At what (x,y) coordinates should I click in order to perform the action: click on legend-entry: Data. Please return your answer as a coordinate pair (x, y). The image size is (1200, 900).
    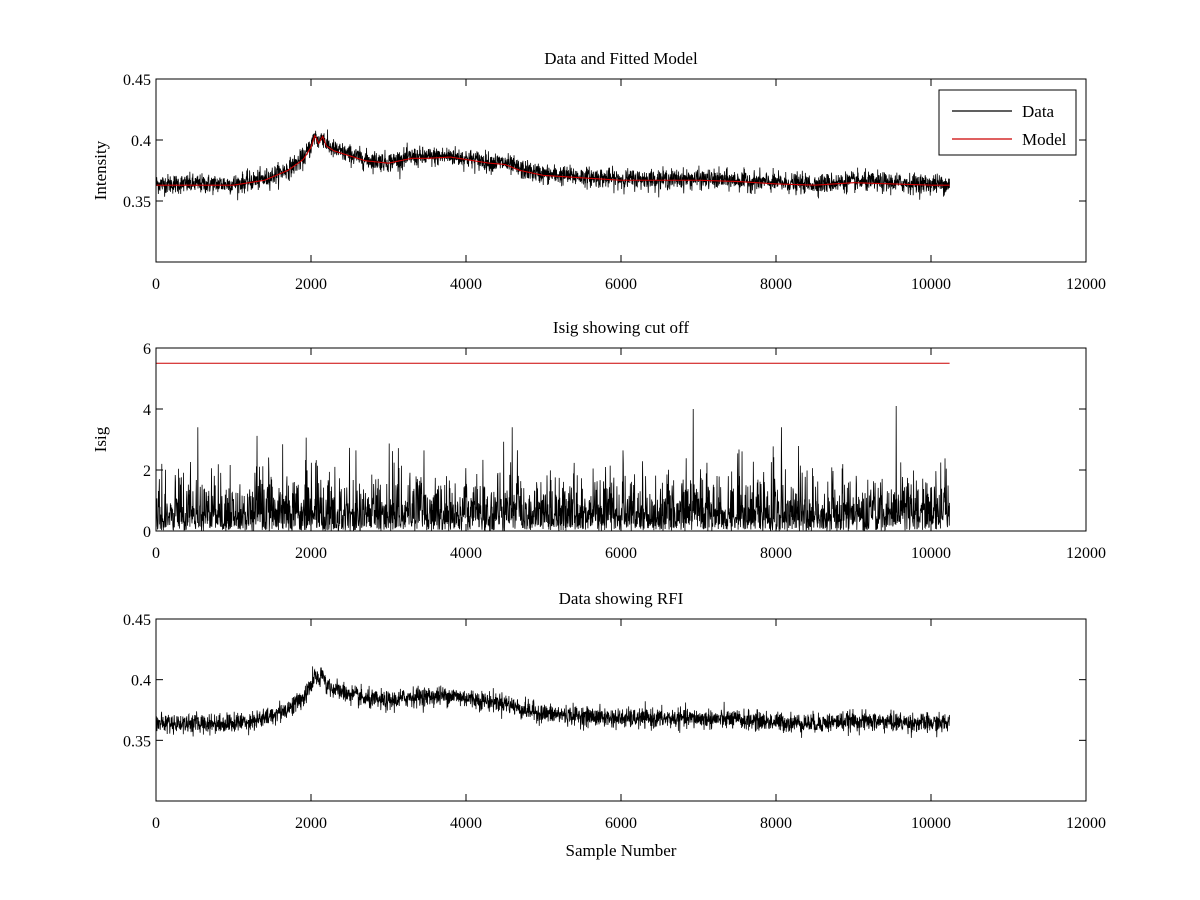
    Looking at the image, I should click on (1038, 111).